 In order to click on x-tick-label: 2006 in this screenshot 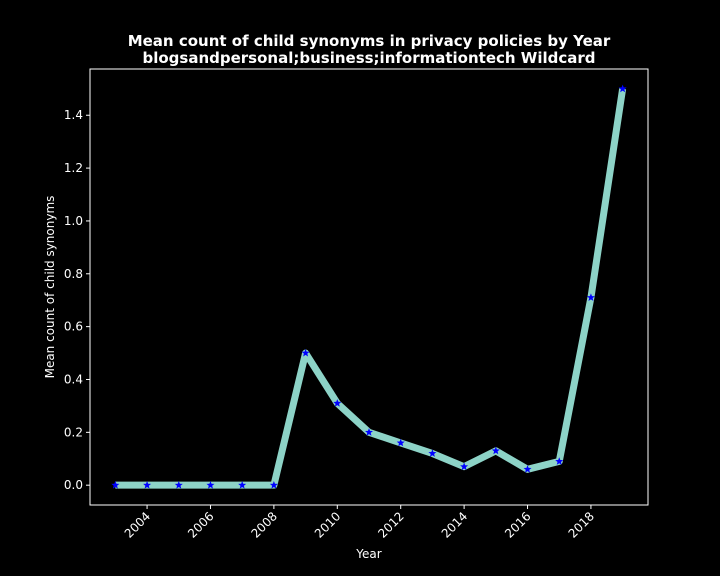, I will do `click(200, 524)`.